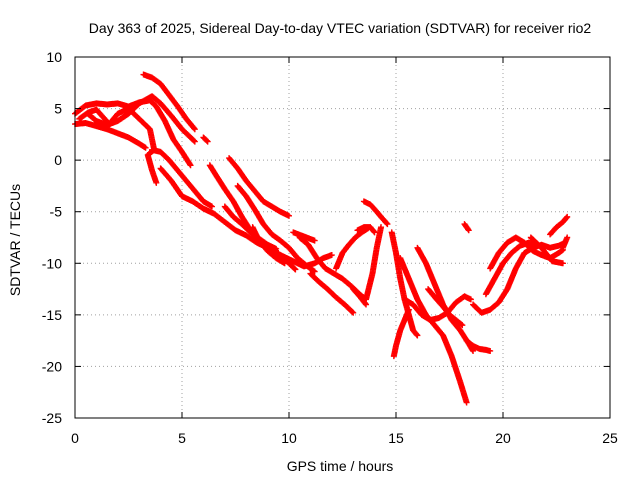  Describe the element at coordinates (52, 263) in the screenshot. I see `y-tick-label: -10` at that location.